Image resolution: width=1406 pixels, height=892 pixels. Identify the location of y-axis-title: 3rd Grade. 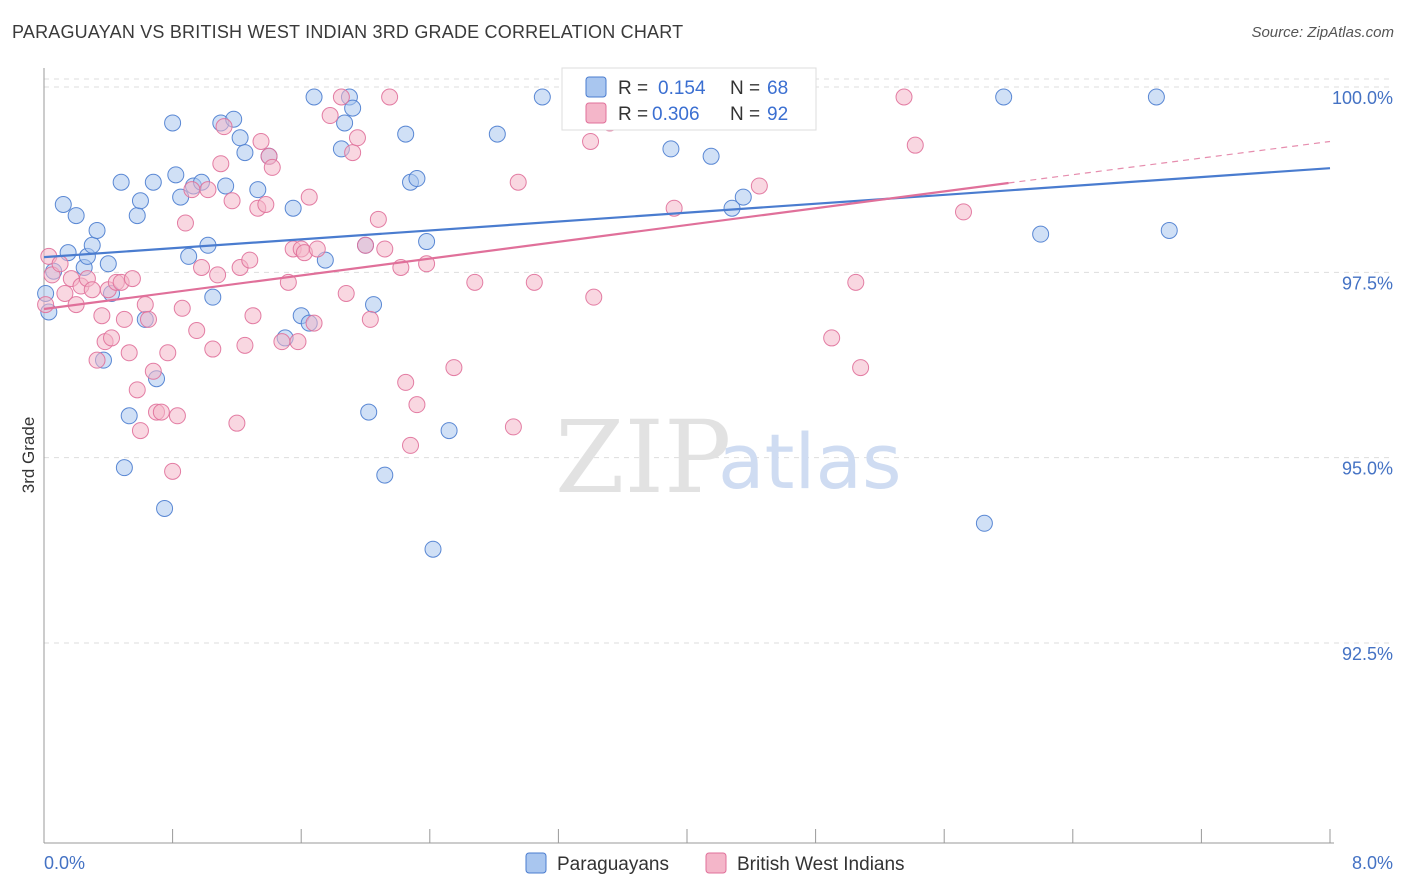
(28, 455).